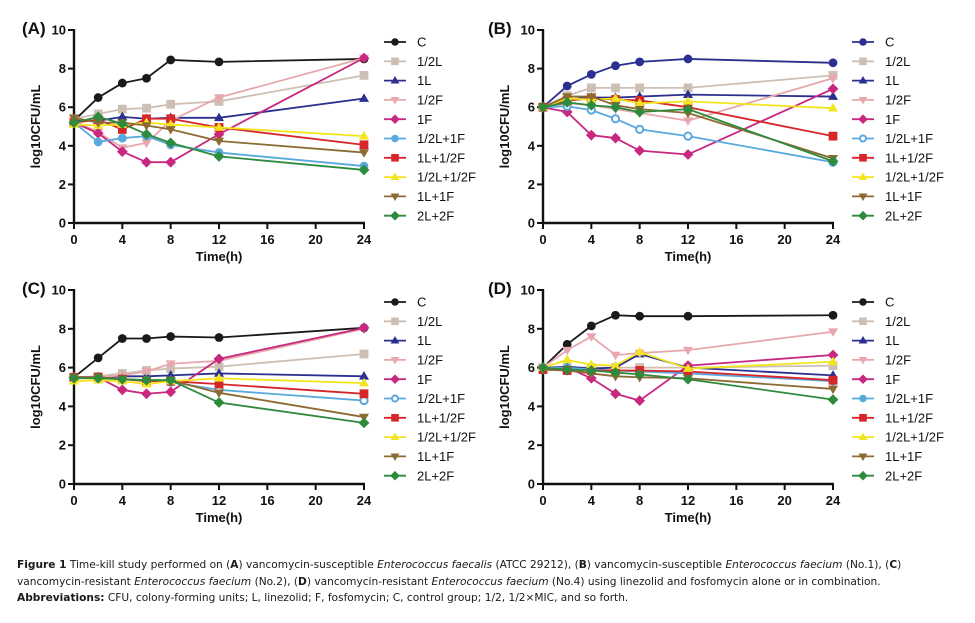  What do you see at coordinates (881, 100) in the screenshot?
I see `legend-item: 1/2F` at bounding box center [881, 100].